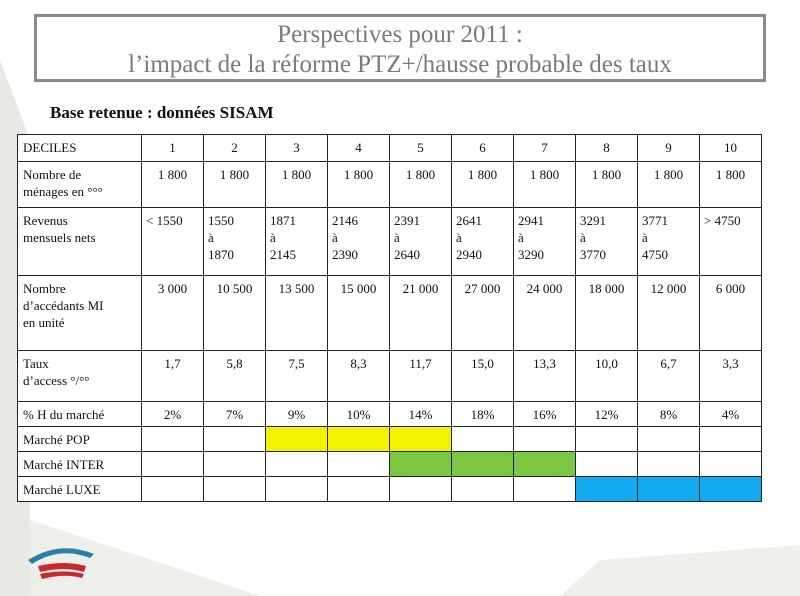 The image size is (800, 596). Describe the element at coordinates (63, 191) in the screenshot. I see `row-label-line: ménages en °°°` at that location.